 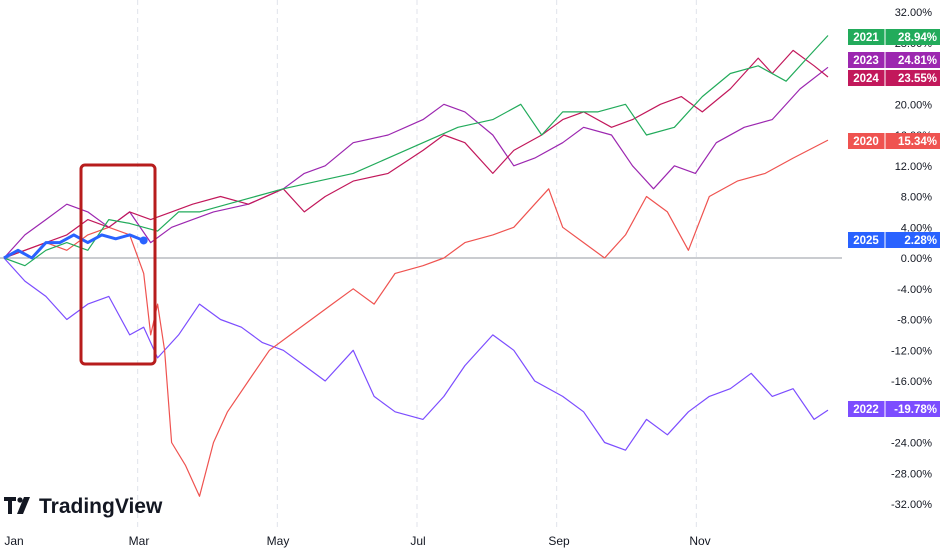 I want to click on highlight-box, so click(x=118, y=264).